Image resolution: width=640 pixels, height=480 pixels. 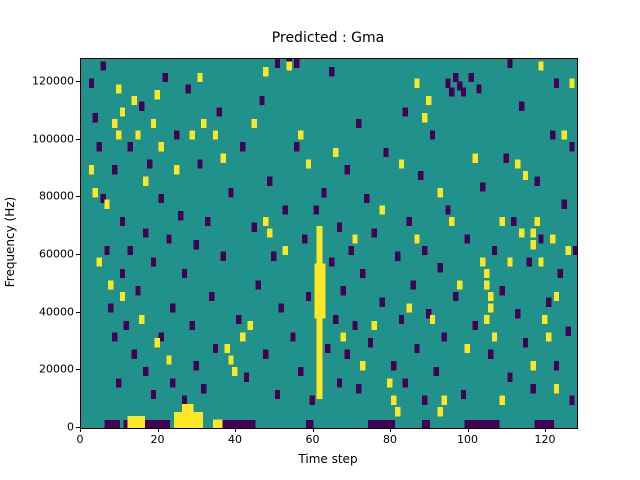 I want to click on x-tick-label: 0, so click(x=80, y=439).